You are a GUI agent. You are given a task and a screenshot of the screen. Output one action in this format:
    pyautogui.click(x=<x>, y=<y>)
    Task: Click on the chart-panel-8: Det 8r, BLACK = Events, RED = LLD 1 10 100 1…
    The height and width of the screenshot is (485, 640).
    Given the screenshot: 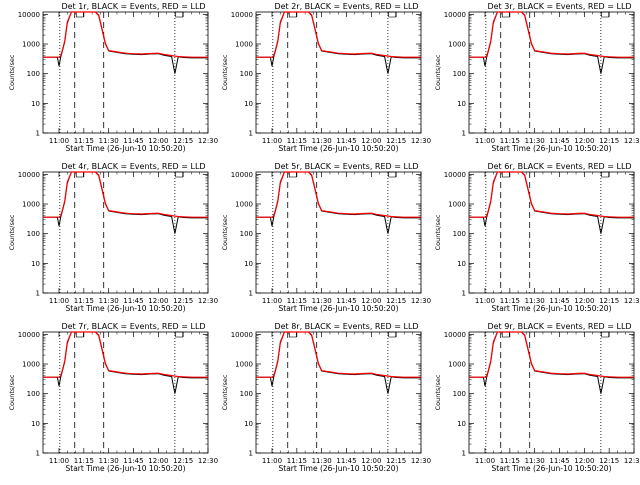 What is the action you would take?
    pyautogui.click(x=326, y=397)
    